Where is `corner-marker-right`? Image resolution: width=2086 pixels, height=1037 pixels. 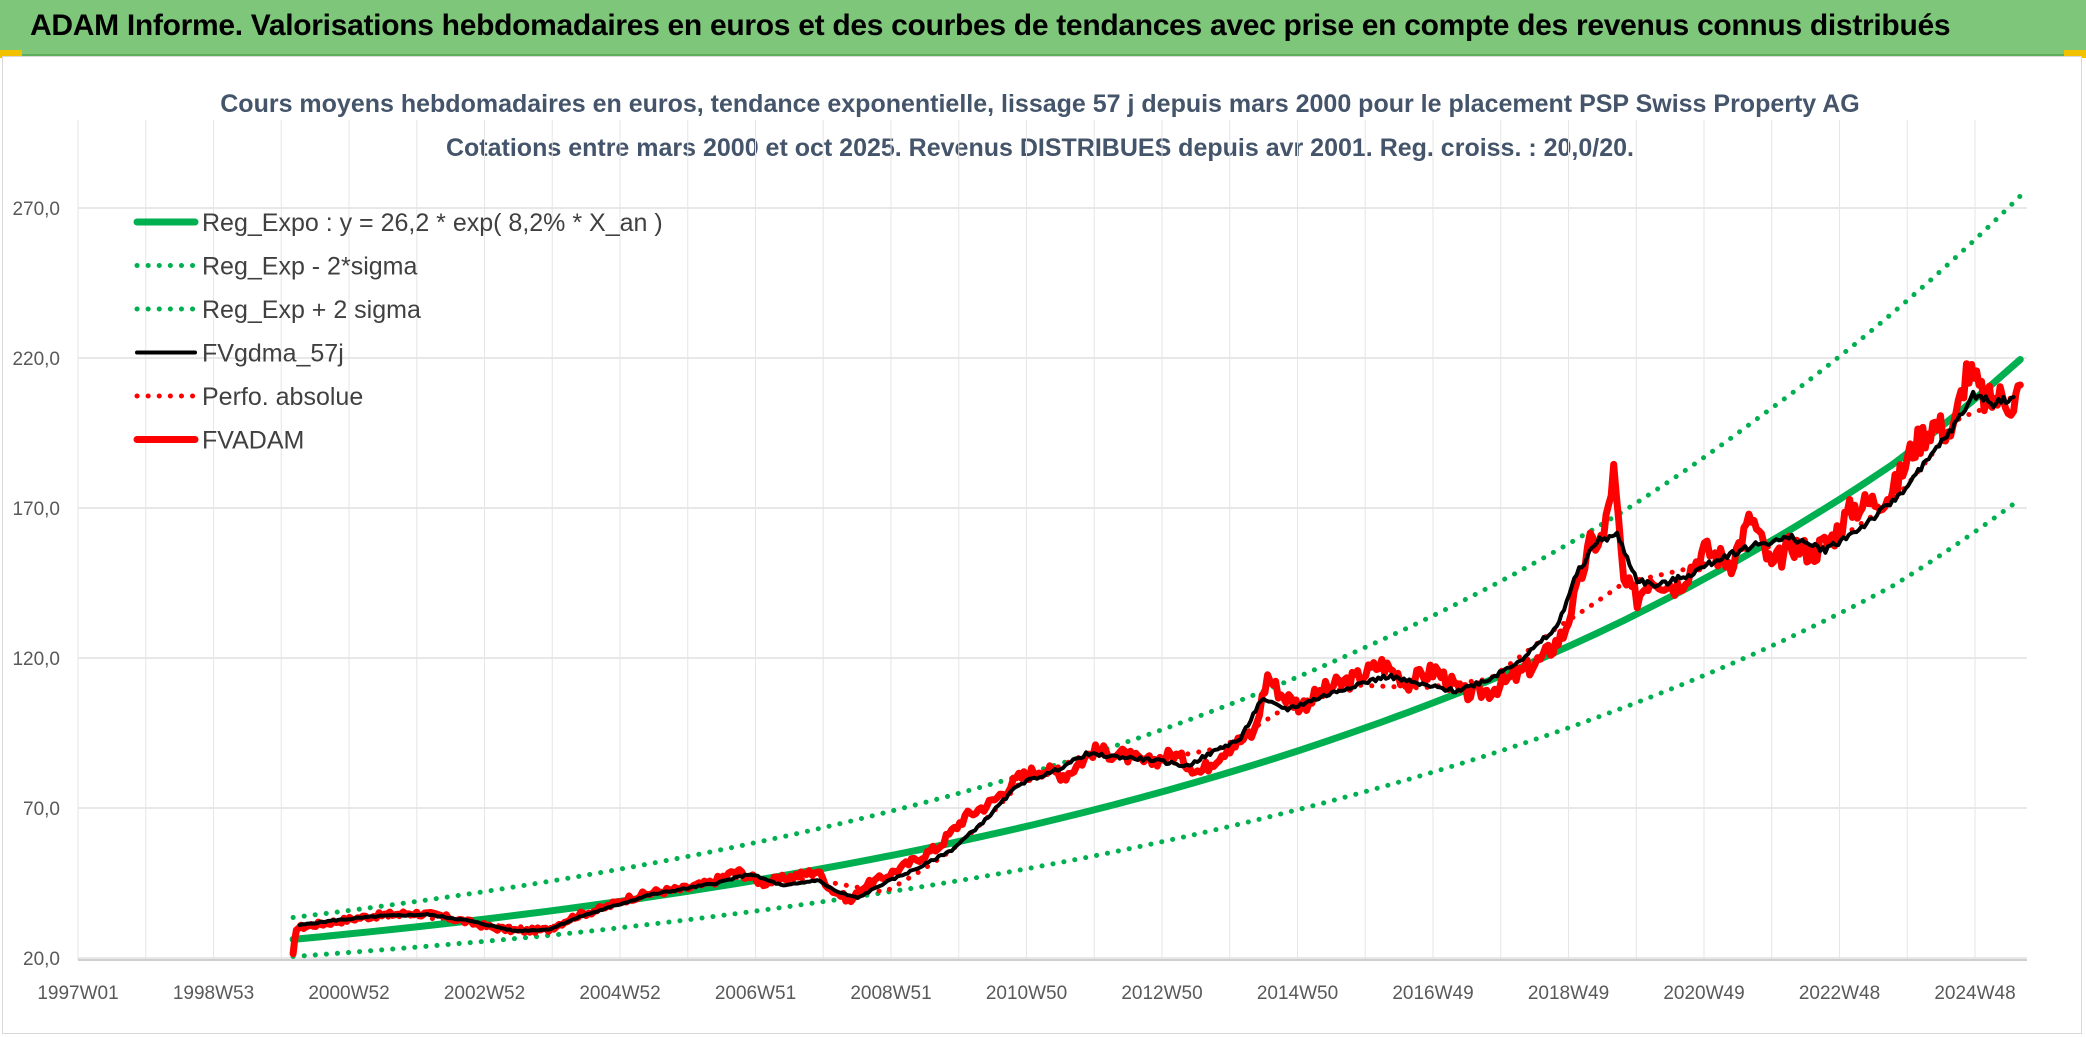
corner-marker-right is located at coordinates (2075, 54).